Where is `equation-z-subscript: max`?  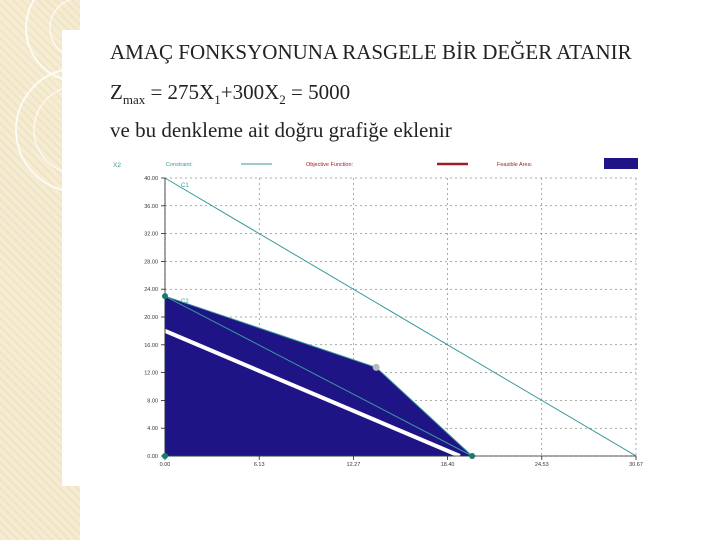
equation-z-subscript: max is located at coordinates (134, 100).